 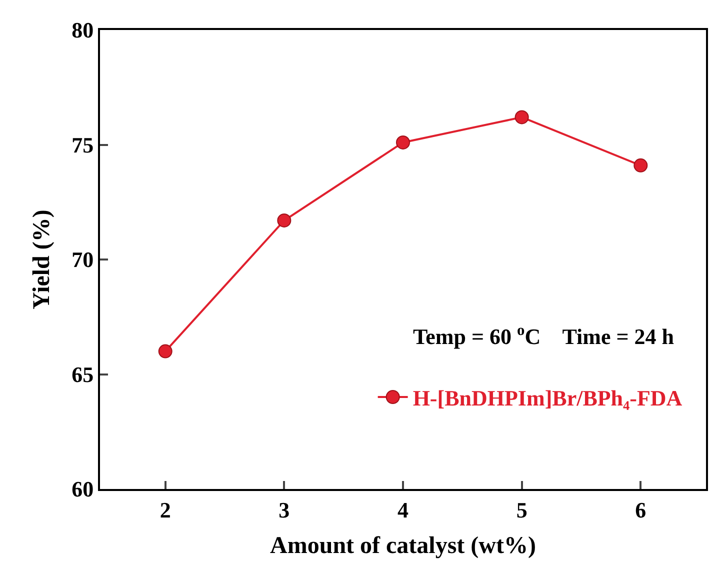 What do you see at coordinates (284, 509) in the screenshot?
I see `x-tick-label: 3` at bounding box center [284, 509].